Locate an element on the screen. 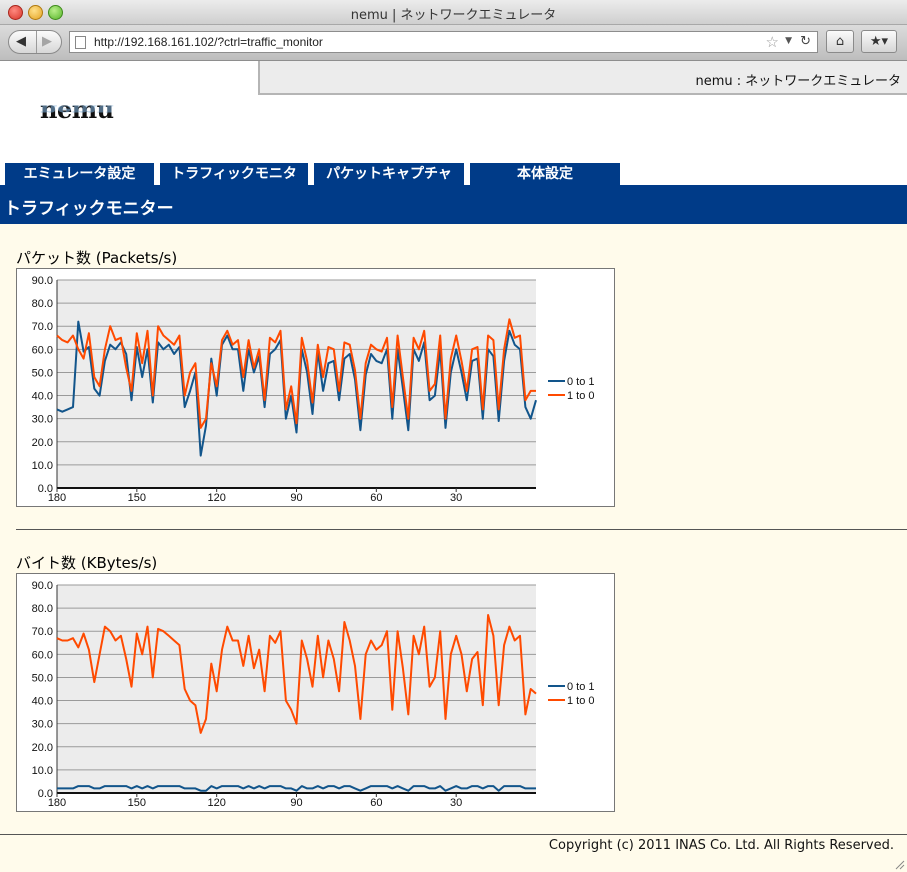  home-icon: ⌂ is located at coordinates (840, 41).